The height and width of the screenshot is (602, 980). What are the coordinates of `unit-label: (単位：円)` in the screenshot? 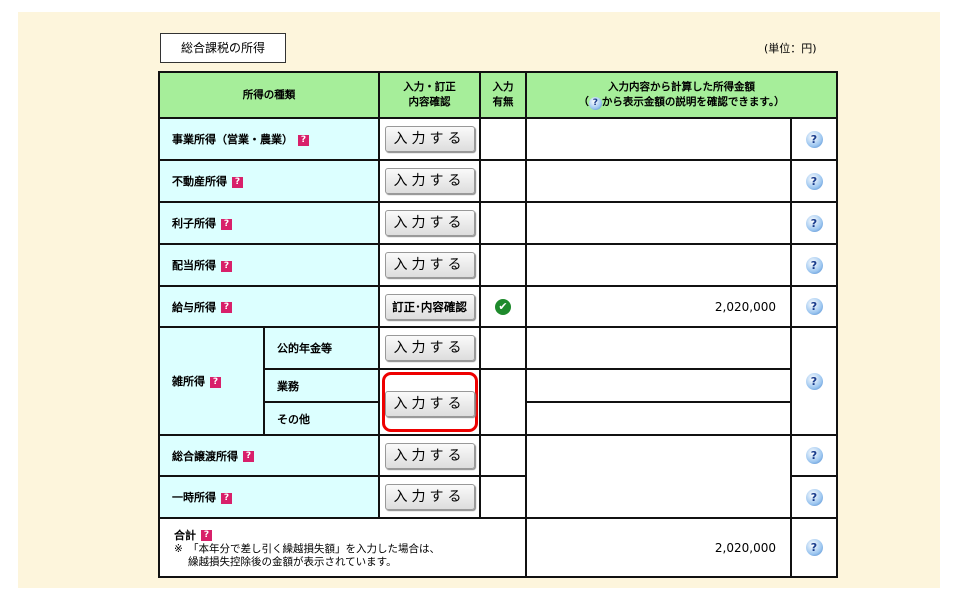 It's located at (790, 48).